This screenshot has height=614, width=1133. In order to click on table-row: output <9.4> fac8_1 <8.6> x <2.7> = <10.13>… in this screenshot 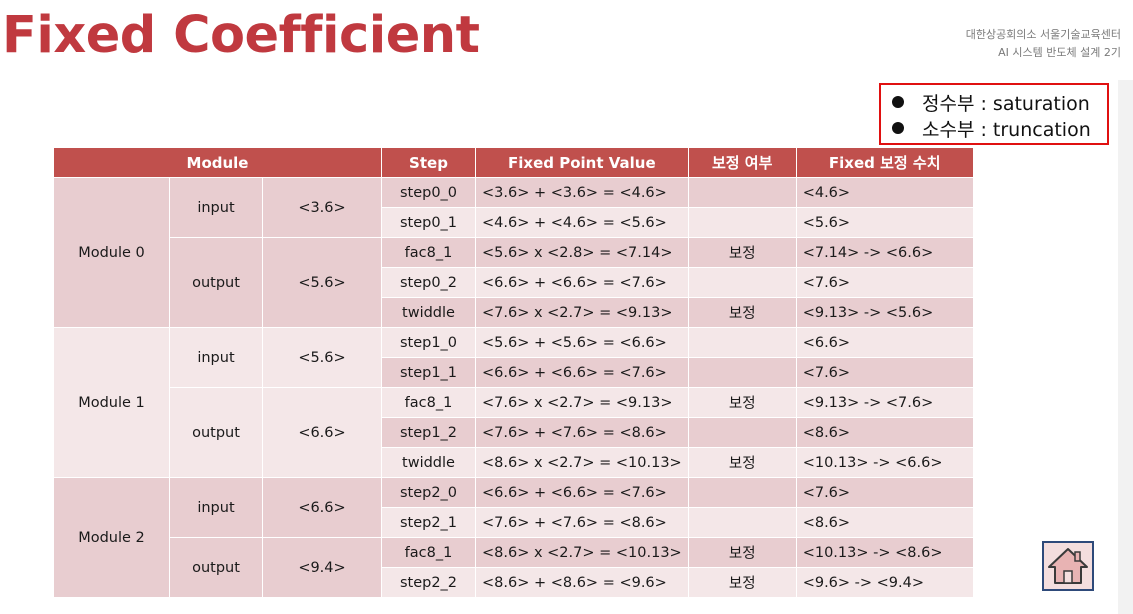, I will do `click(514, 567)`.